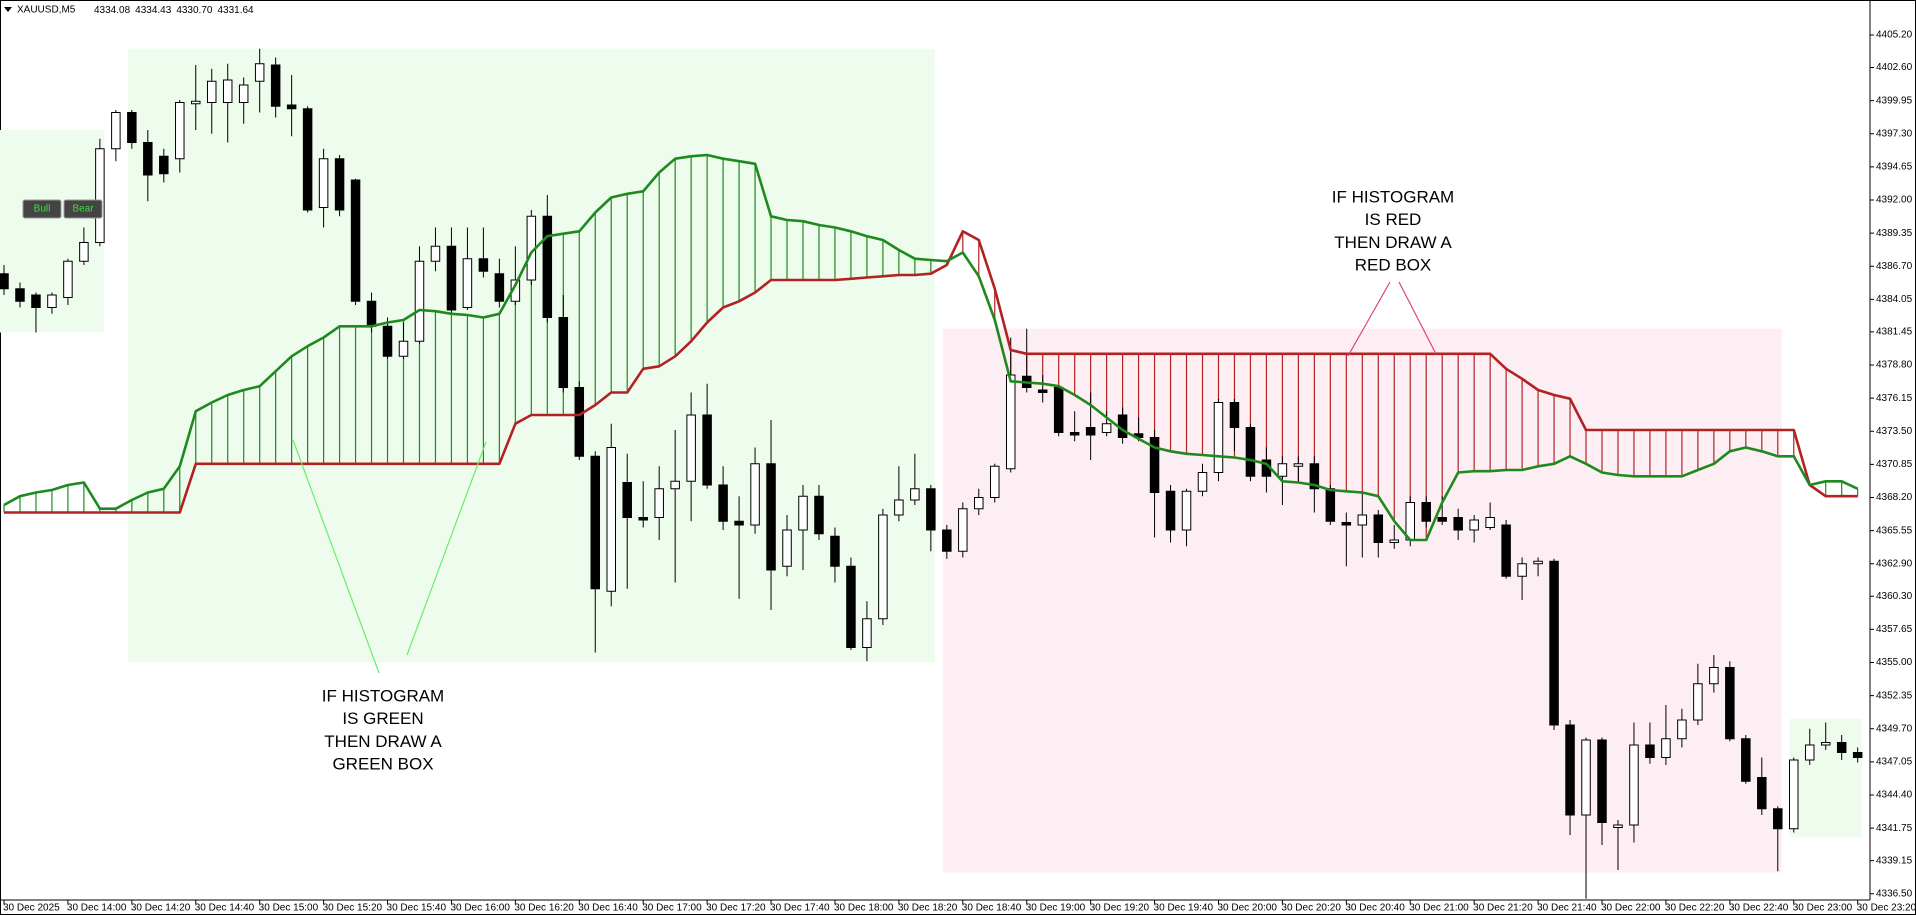 This screenshot has height=915, width=1916. I want to click on button-label: Bull, so click(42, 209).